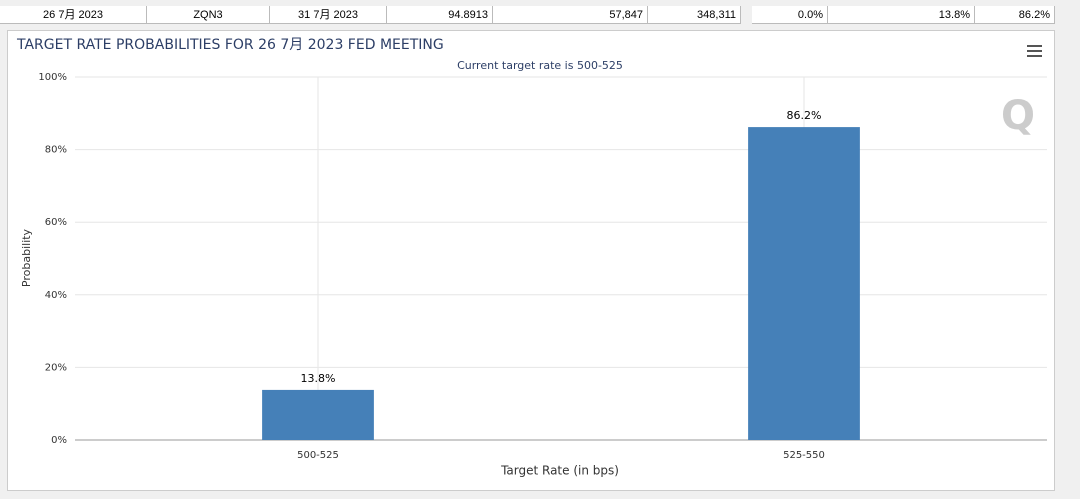 The image size is (1080, 499). Describe the element at coordinates (208, 15) in the screenshot. I see `cell: ZQN3` at that location.